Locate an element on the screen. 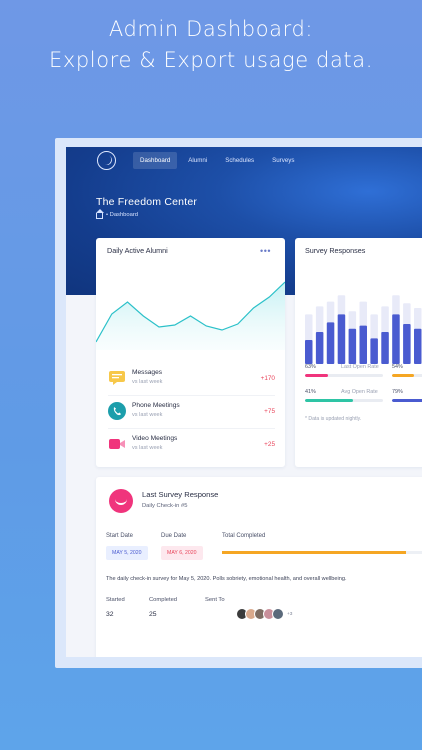 Image resolution: width=422 pixels, height=750 pixels. completion-progress-fill is located at coordinates (314, 552).